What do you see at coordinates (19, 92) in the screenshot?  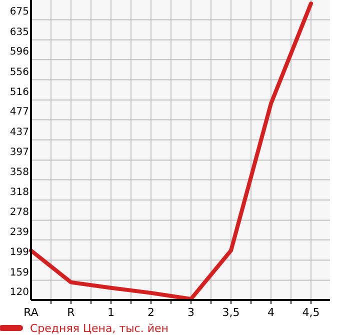 I see `y-tick-label: 516` at bounding box center [19, 92].